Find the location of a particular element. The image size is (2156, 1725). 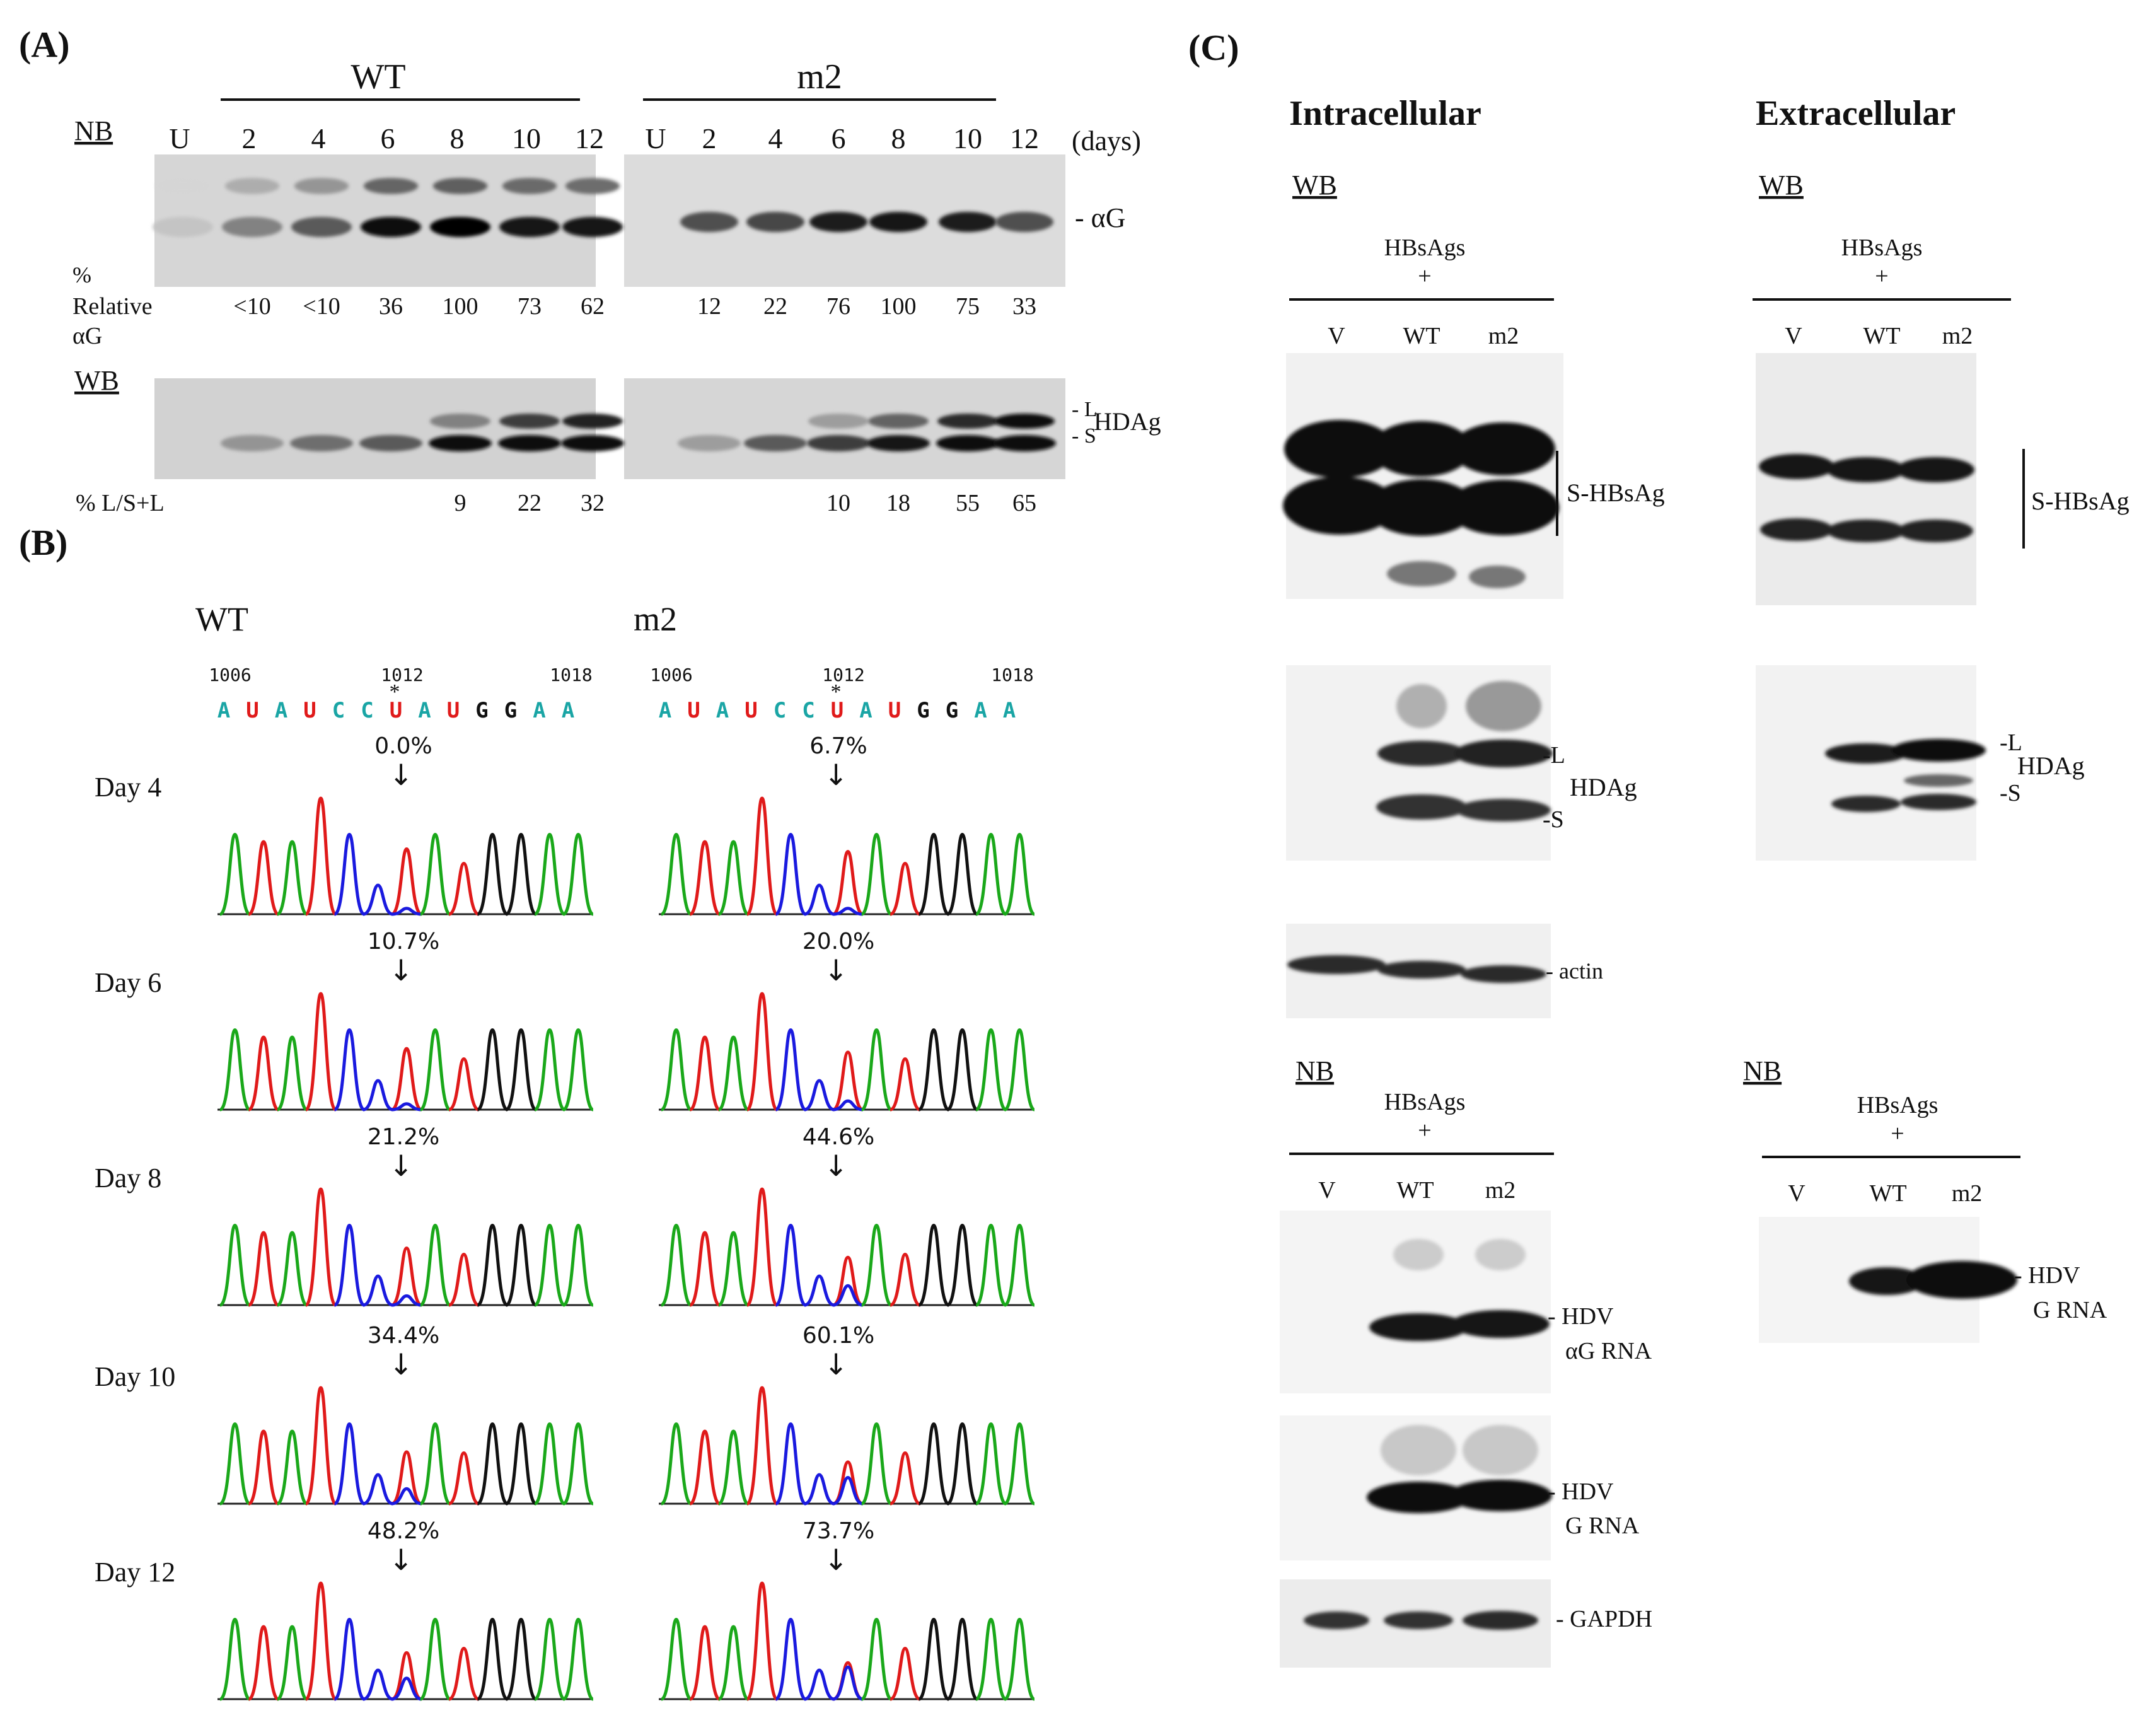

m2-lane-labels: U 2 4 6 8 10 12 is located at coordinates (842, 138).